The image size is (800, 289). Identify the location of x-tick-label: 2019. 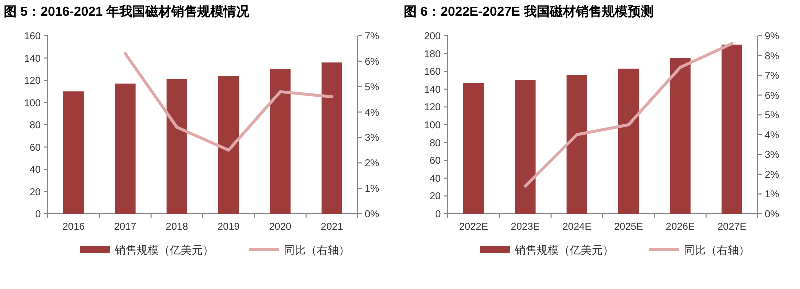
(229, 227).